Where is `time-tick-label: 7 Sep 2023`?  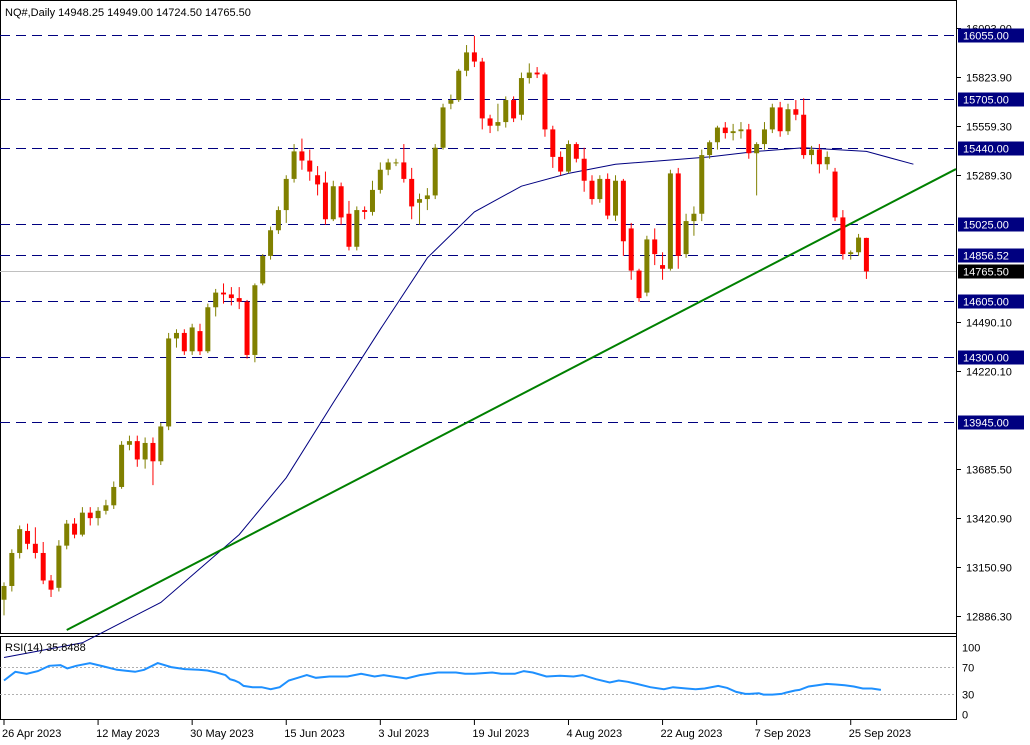
time-tick-label: 7 Sep 2023 is located at coordinates (783, 734).